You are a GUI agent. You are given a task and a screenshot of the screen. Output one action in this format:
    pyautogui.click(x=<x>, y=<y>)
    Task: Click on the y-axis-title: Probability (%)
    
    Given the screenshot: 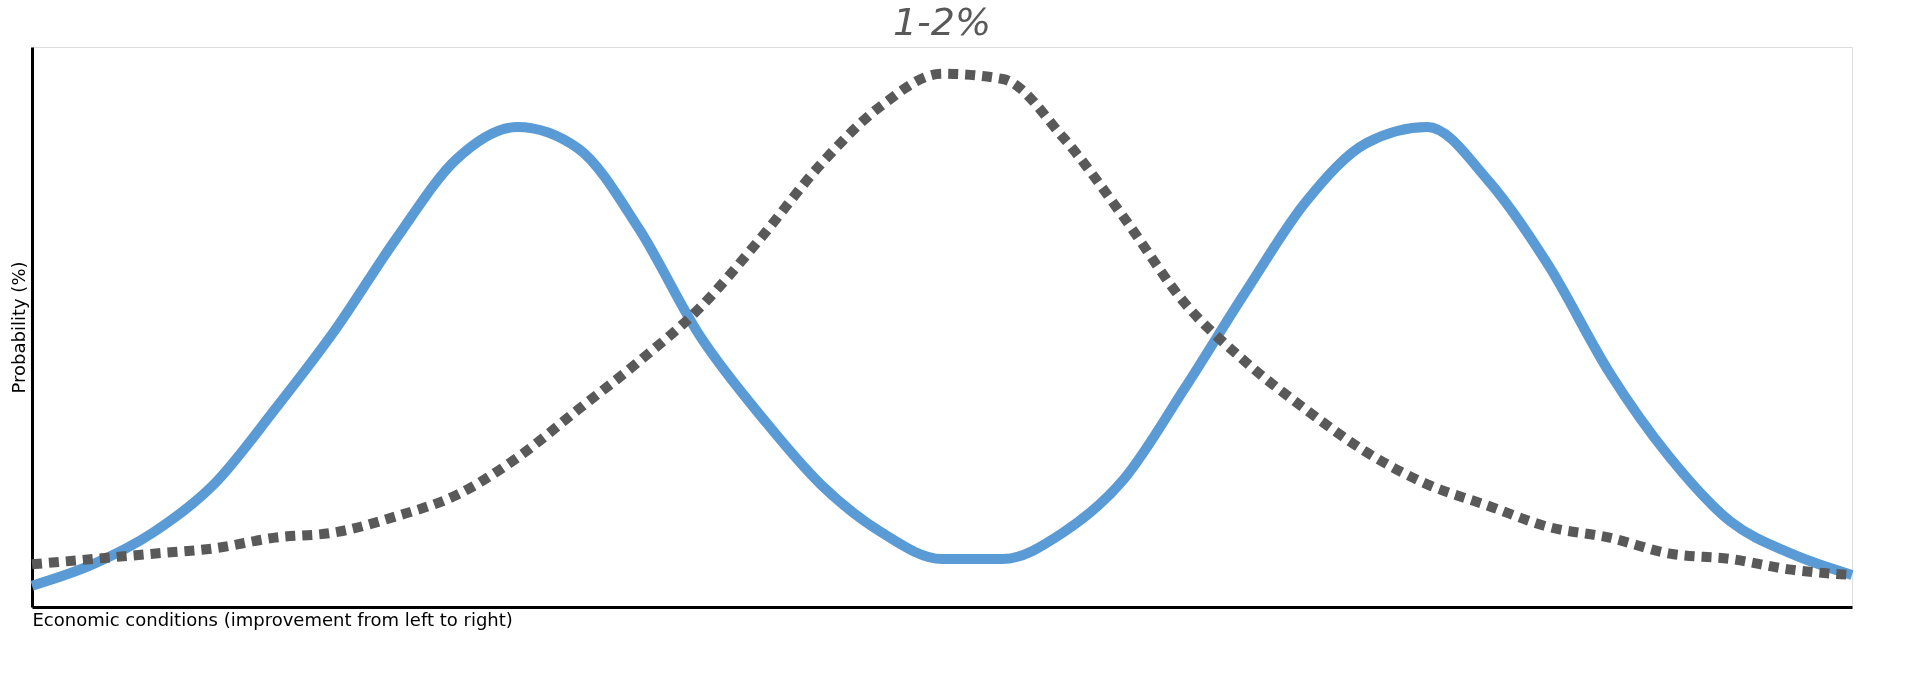 What is the action you would take?
    pyautogui.click(x=18, y=327)
    